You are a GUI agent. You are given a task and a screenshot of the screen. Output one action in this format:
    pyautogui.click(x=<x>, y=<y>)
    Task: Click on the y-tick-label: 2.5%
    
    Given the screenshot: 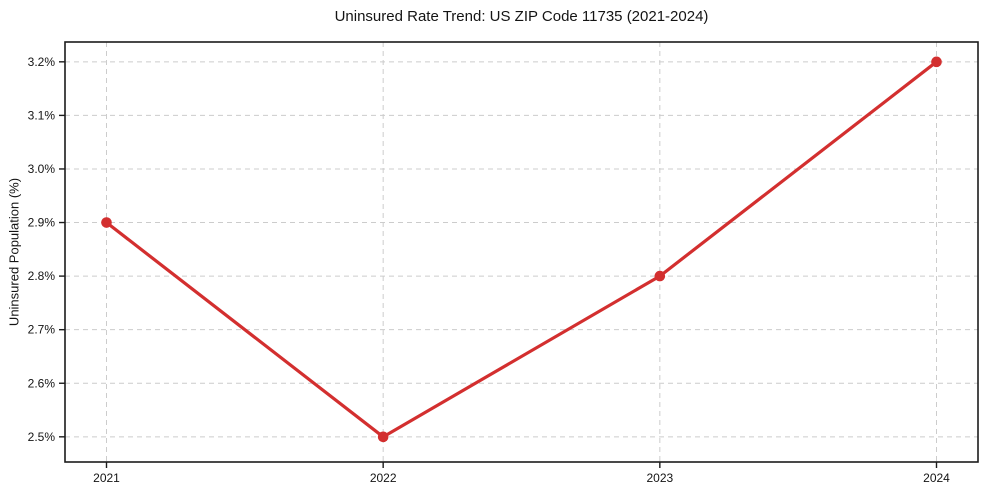 What is the action you would take?
    pyautogui.click(x=42, y=437)
    